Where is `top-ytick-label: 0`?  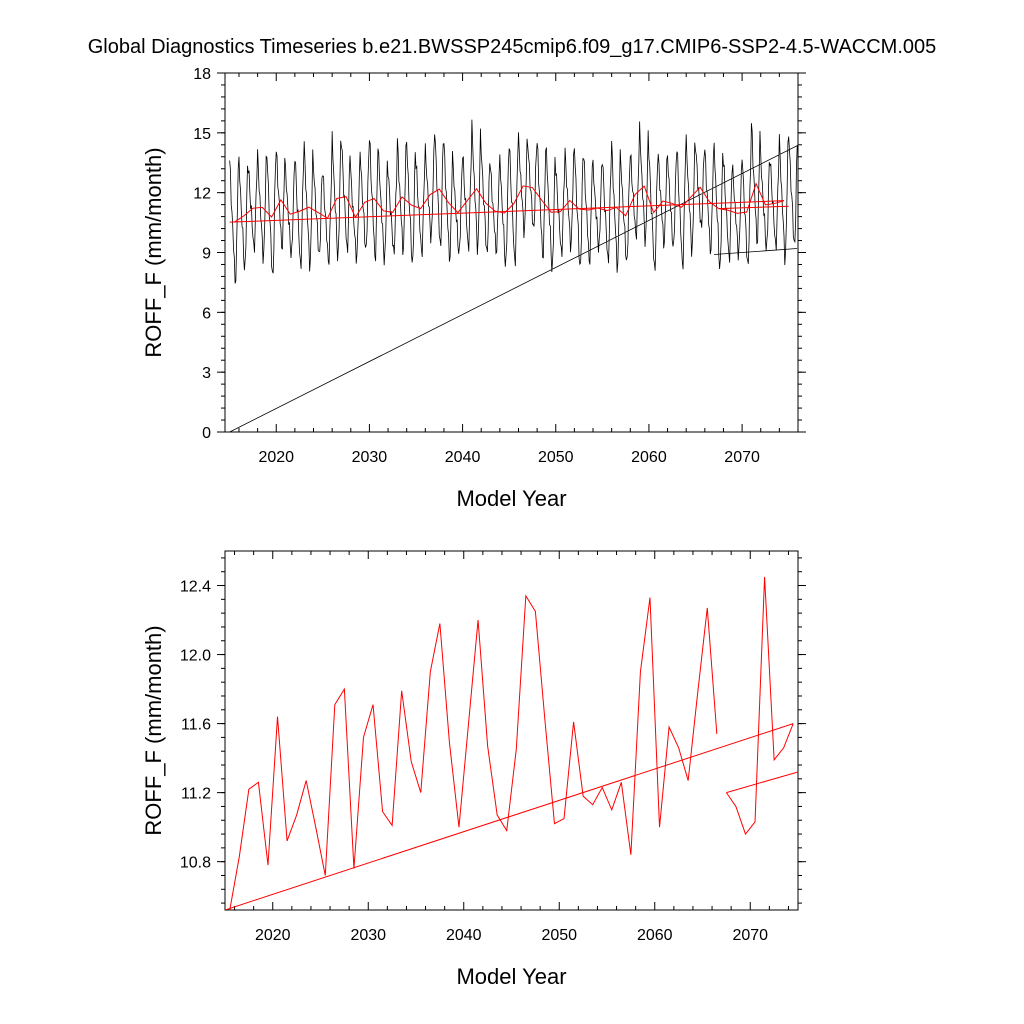
top-ytick-label: 0 is located at coordinates (206, 433).